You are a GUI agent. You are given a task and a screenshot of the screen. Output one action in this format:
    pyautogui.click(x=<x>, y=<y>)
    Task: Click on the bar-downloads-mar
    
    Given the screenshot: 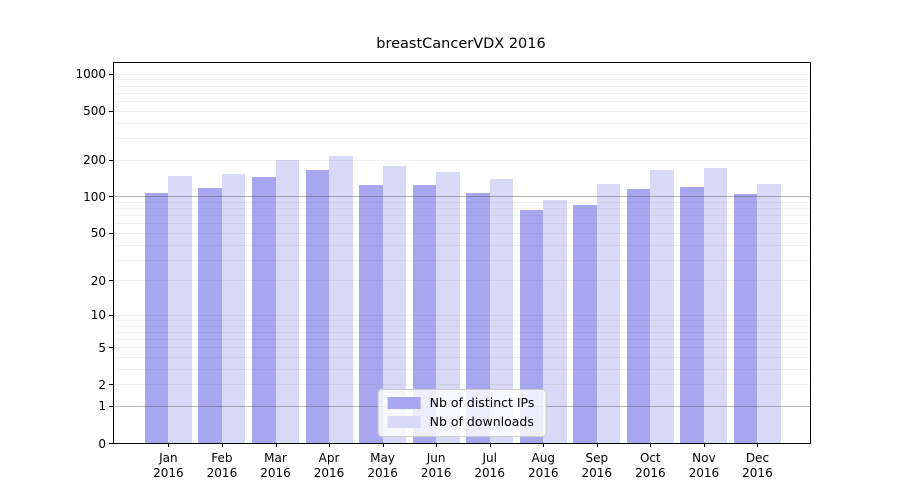 What is the action you would take?
    pyautogui.click(x=287, y=301)
    